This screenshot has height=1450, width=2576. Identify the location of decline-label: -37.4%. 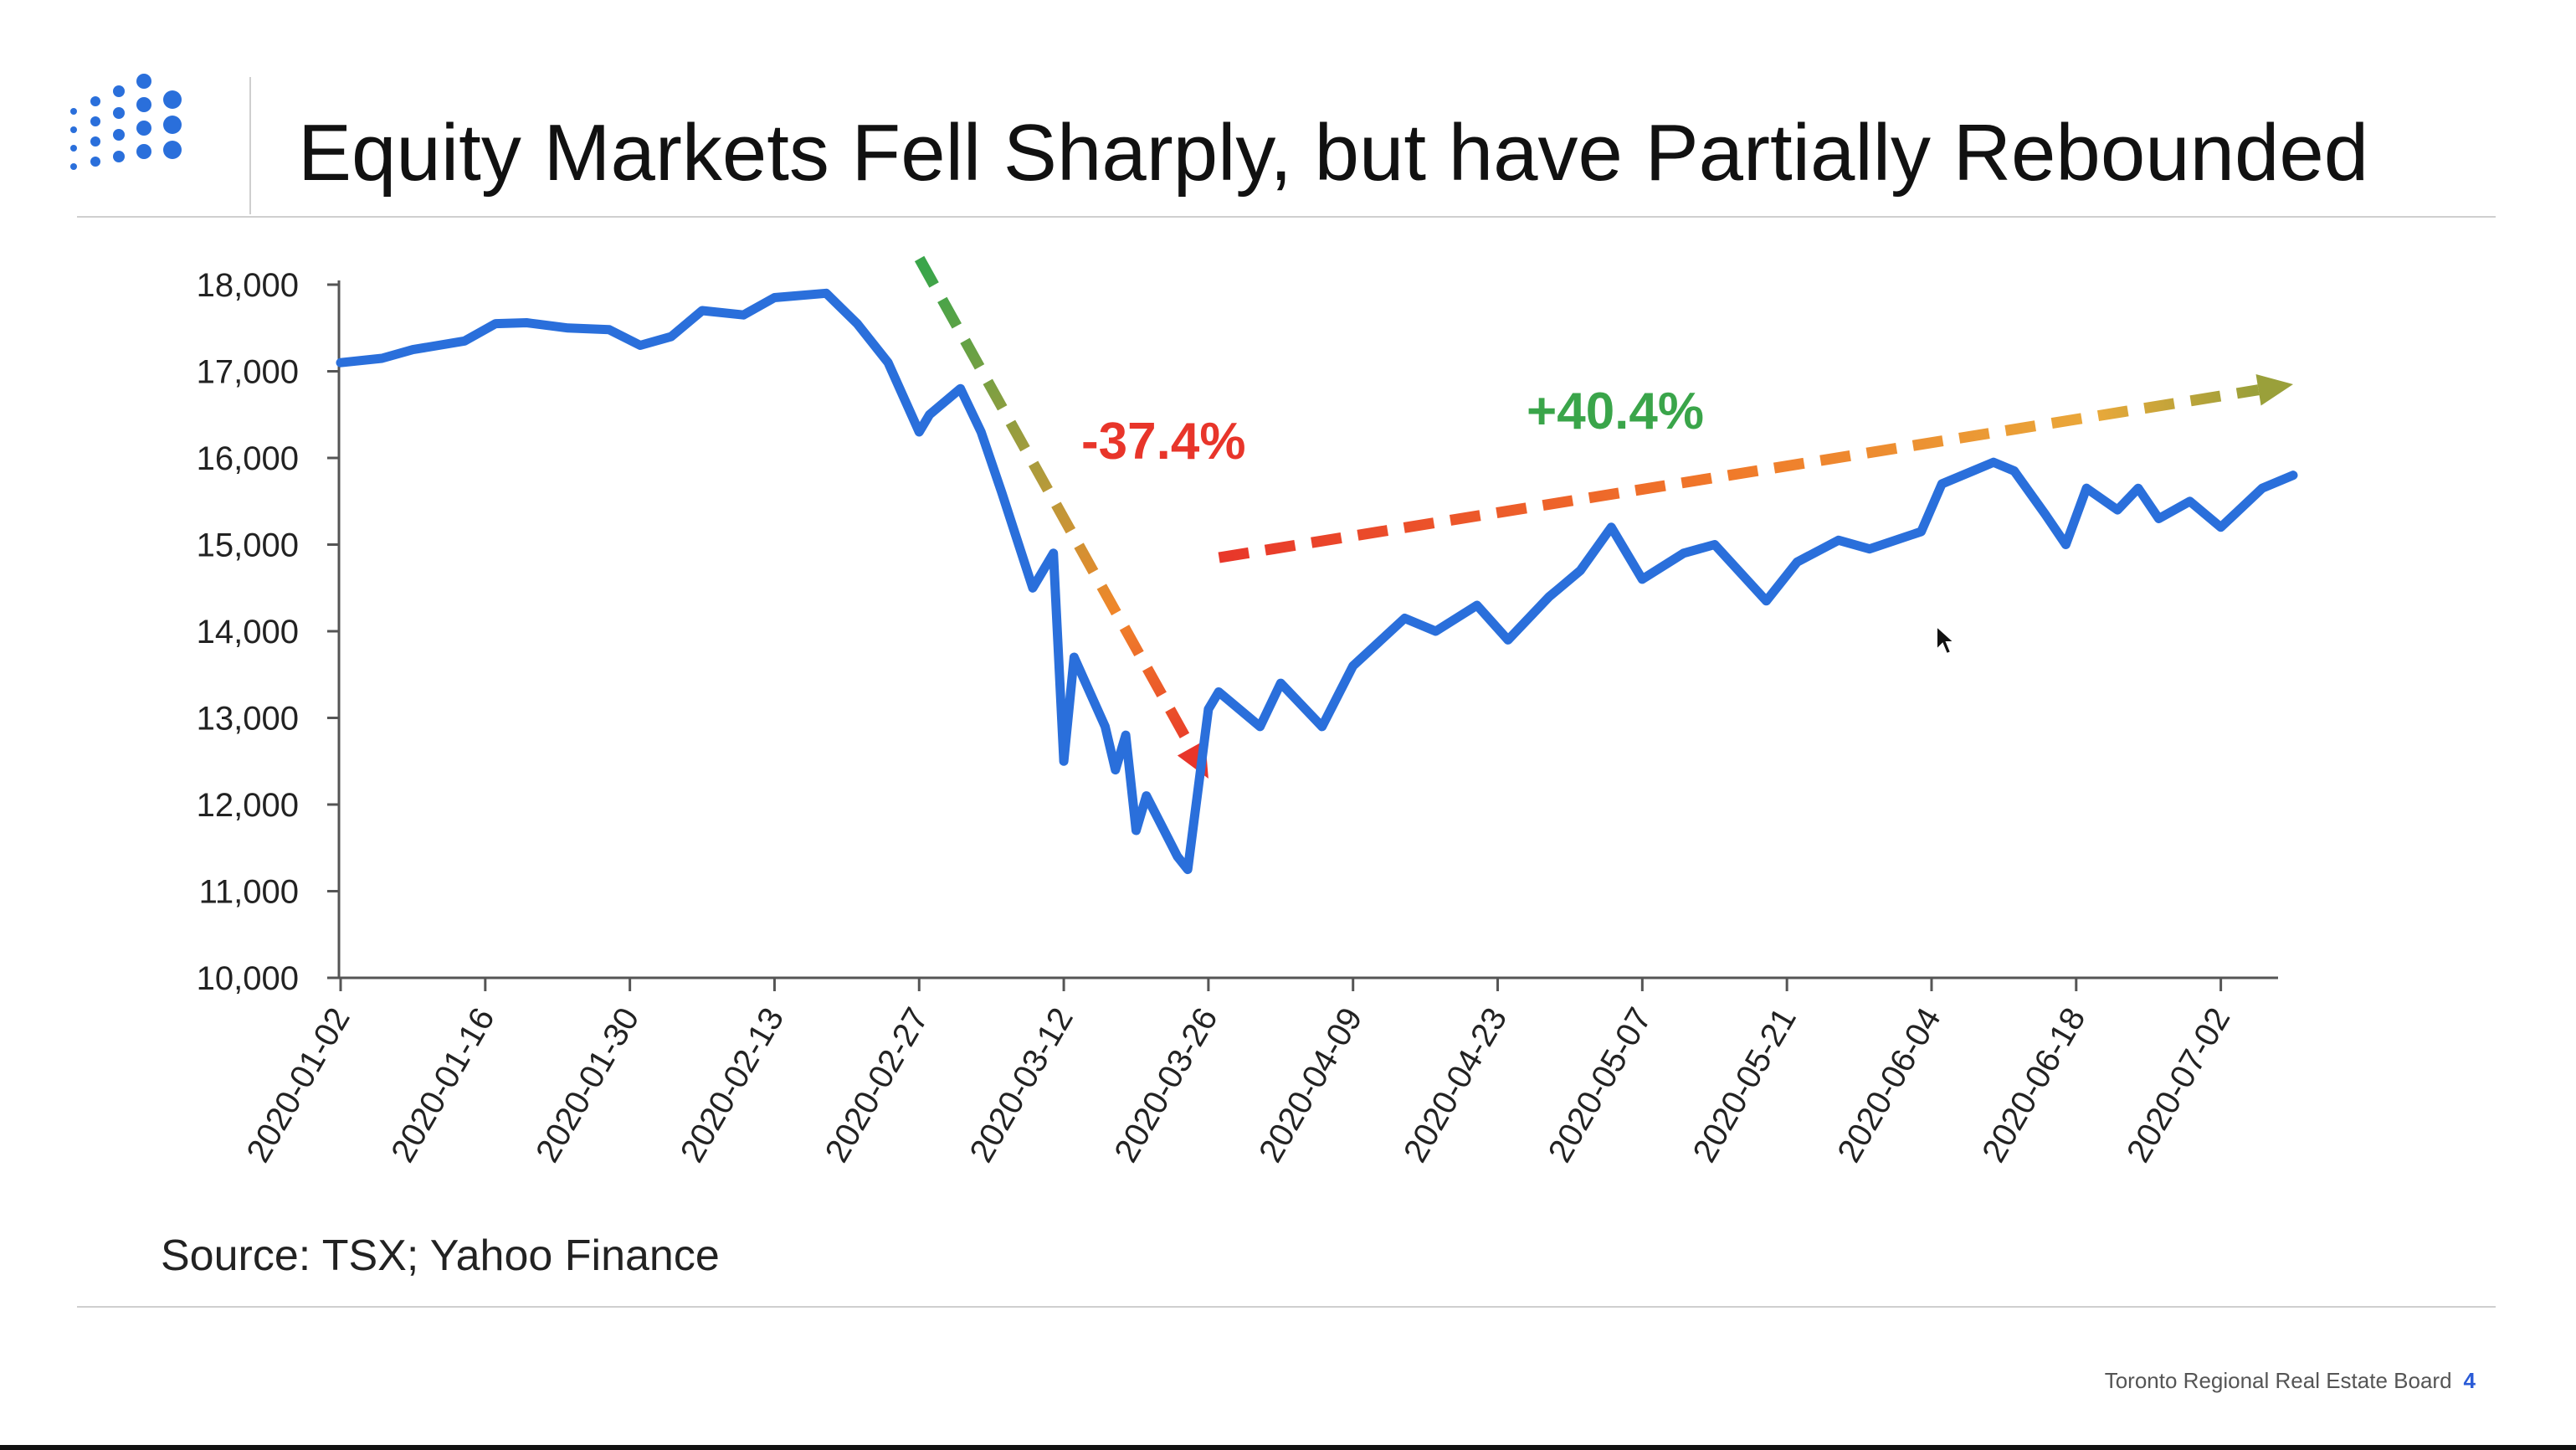
(1163, 442).